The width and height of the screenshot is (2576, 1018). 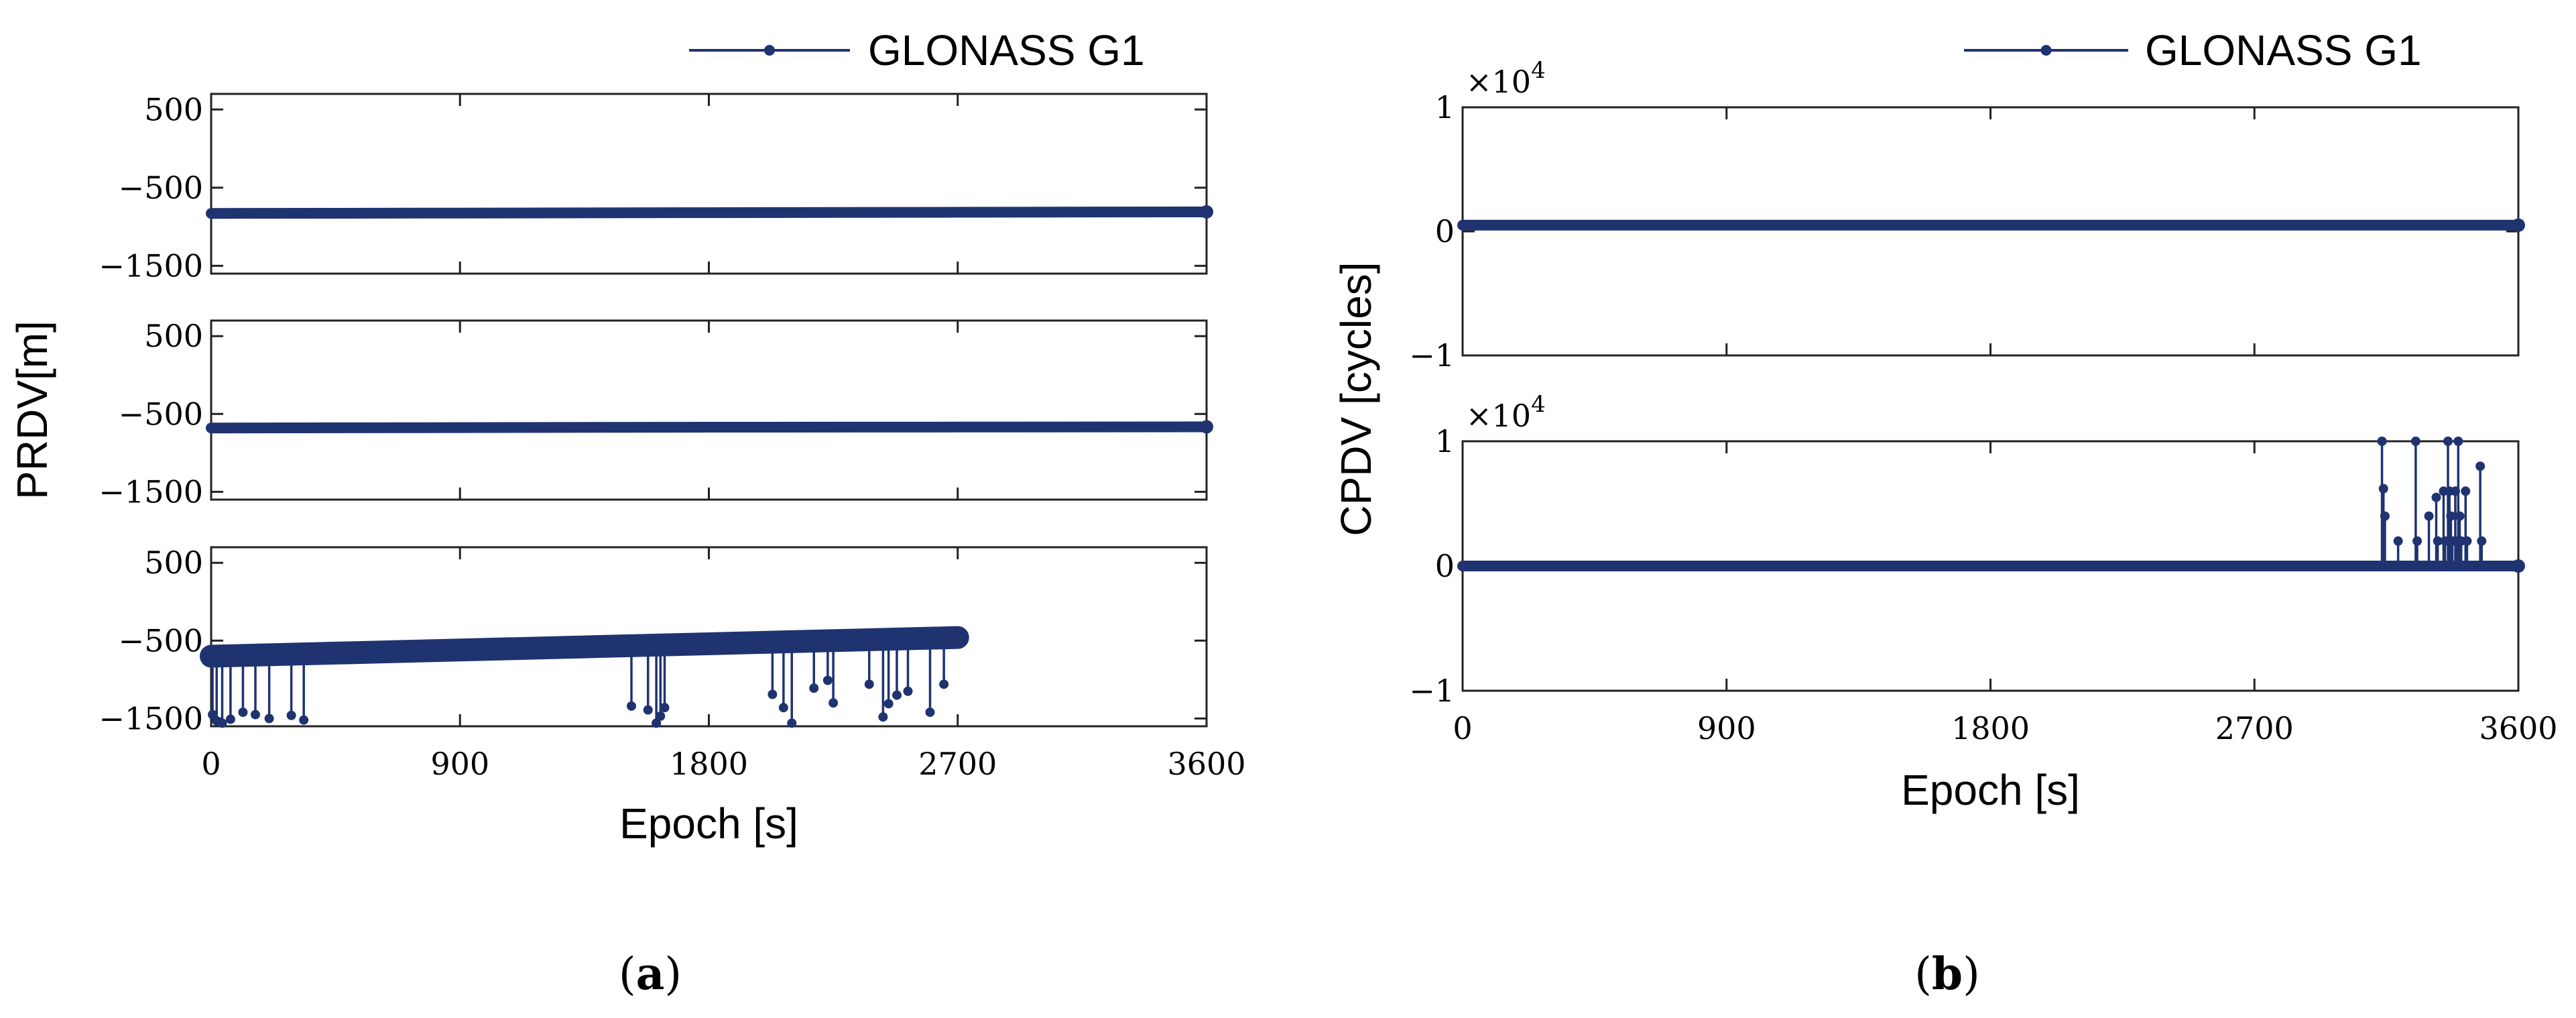 I want to click on caption-a: (a), so click(x=651, y=974).